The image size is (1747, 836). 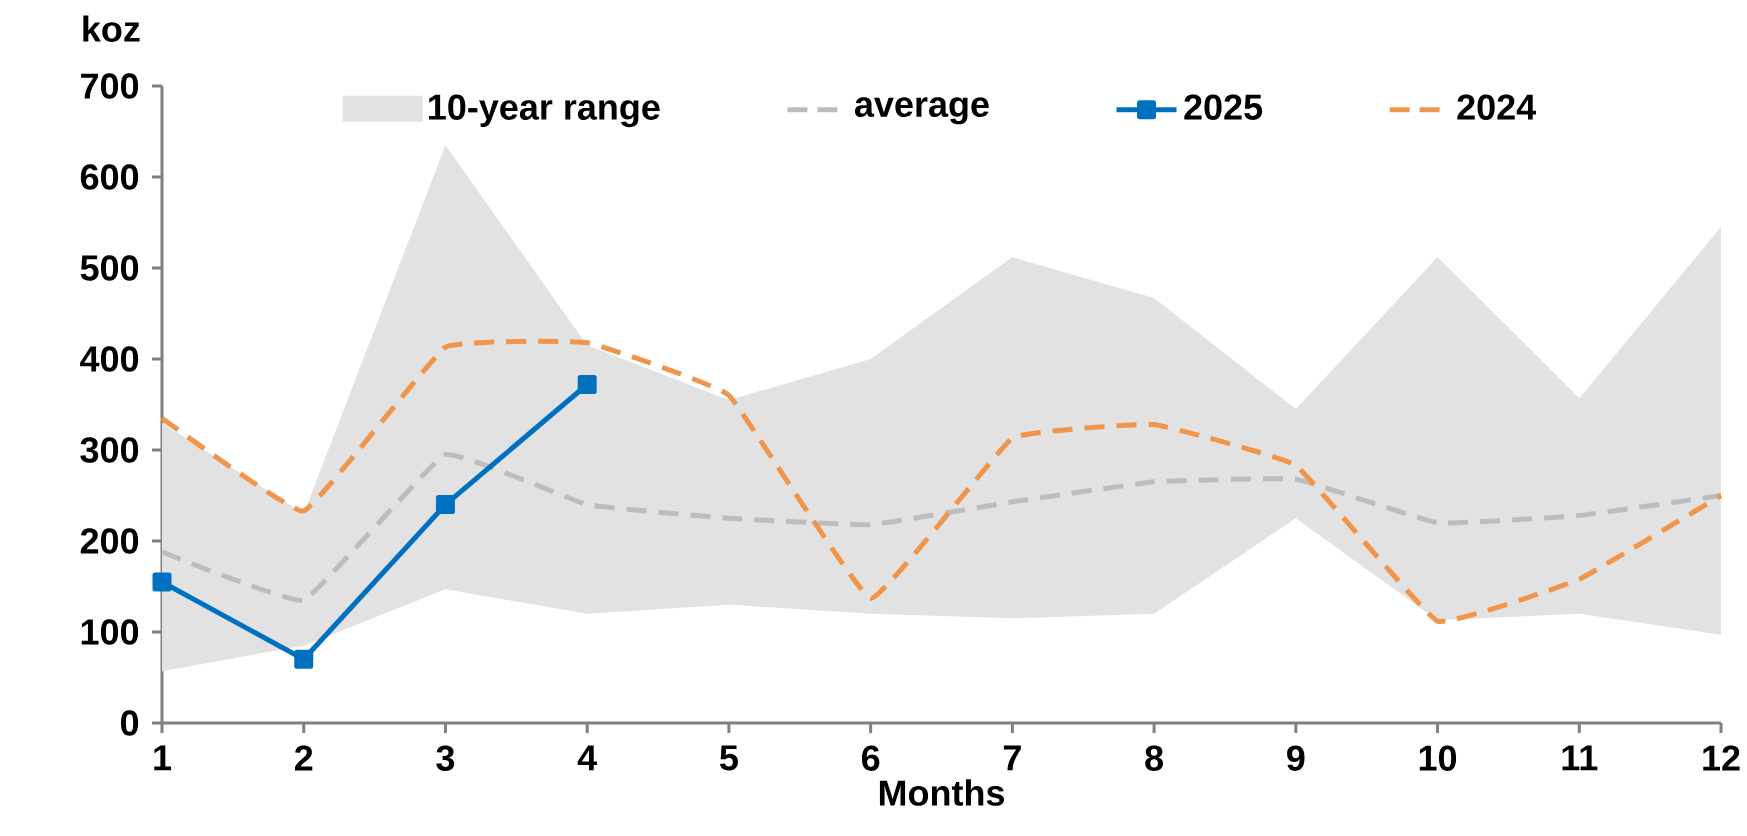 What do you see at coordinates (109, 359) in the screenshot?
I see `y-tick-label: 400` at bounding box center [109, 359].